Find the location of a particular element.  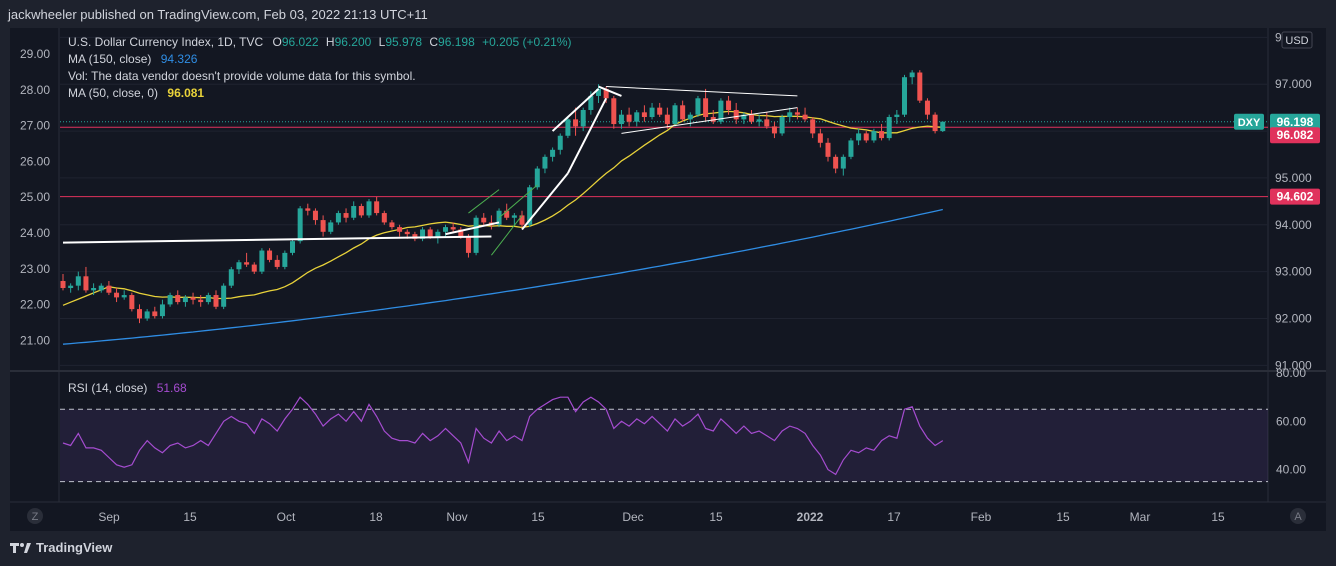

right-axis-tick: 94.000 is located at coordinates (1293, 225).